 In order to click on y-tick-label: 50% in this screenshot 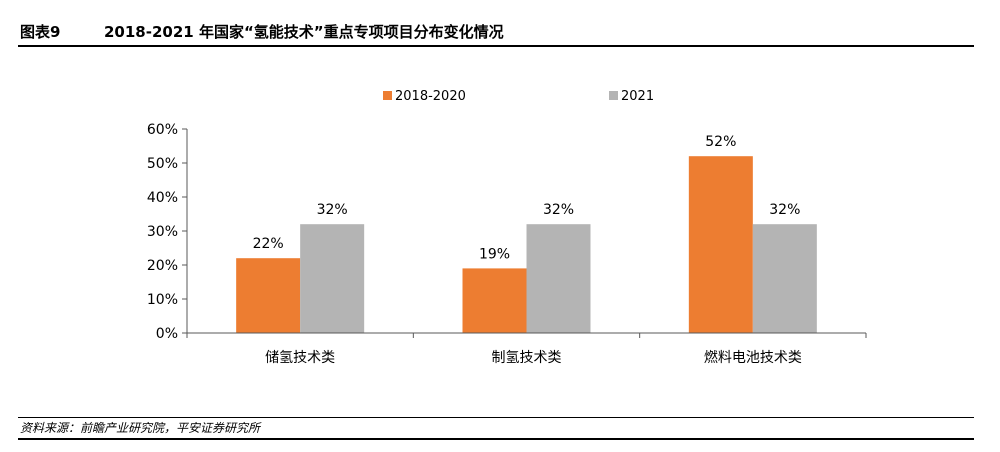, I will do `click(162, 164)`.